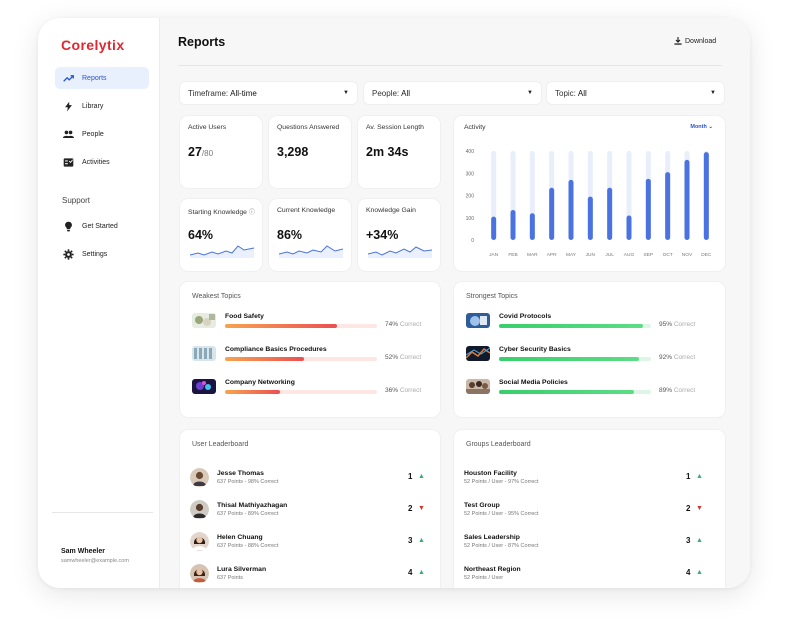 The width and height of the screenshot is (808, 632). I want to click on active-users-card: Active Users 27/80, so click(221, 152).